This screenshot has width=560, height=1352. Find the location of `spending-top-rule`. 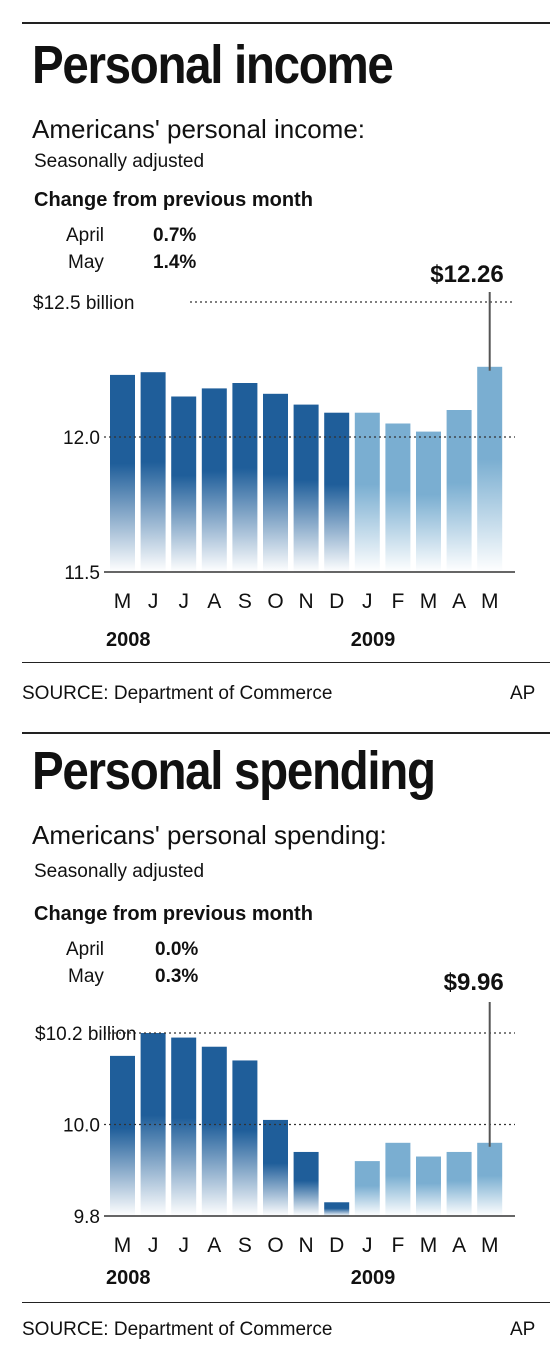

spending-top-rule is located at coordinates (286, 733).